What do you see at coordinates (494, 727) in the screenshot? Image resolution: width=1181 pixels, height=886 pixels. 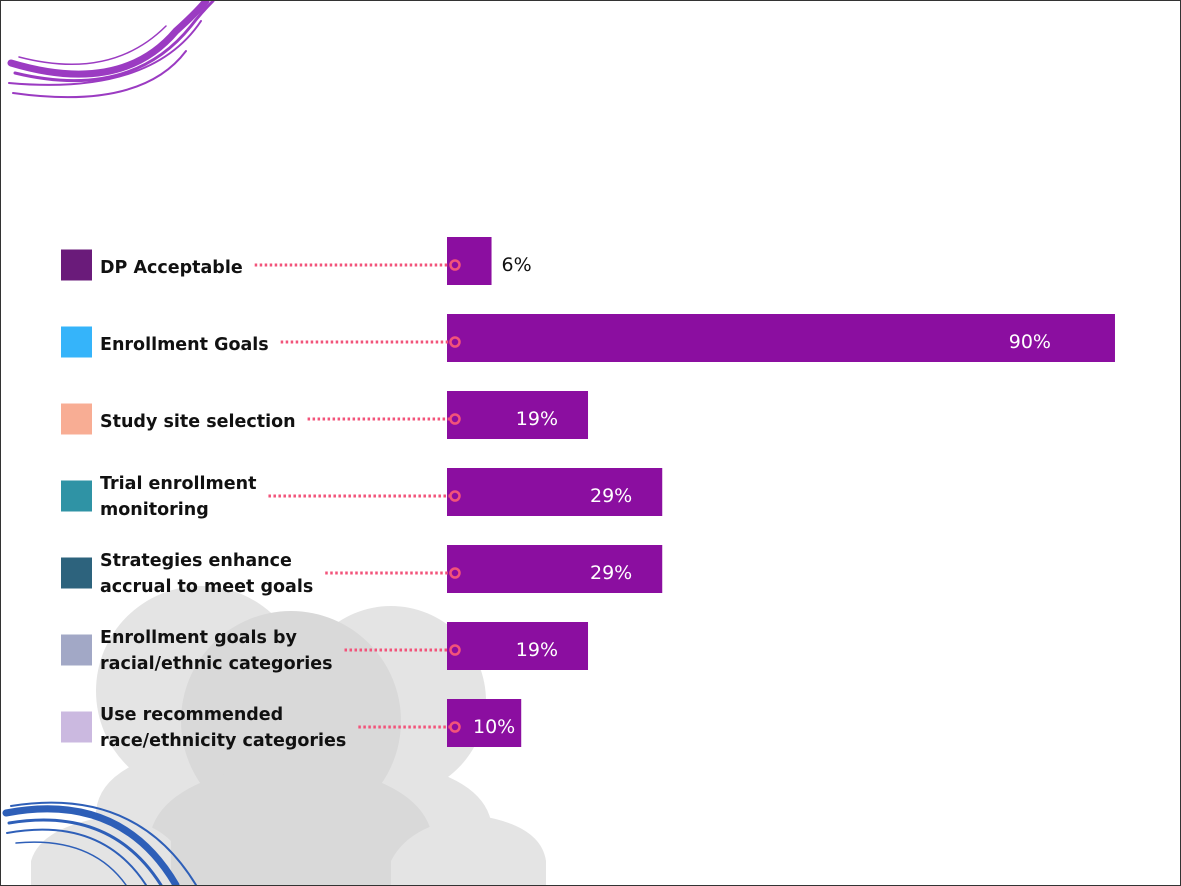 I see `value-label: 10%` at bounding box center [494, 727].